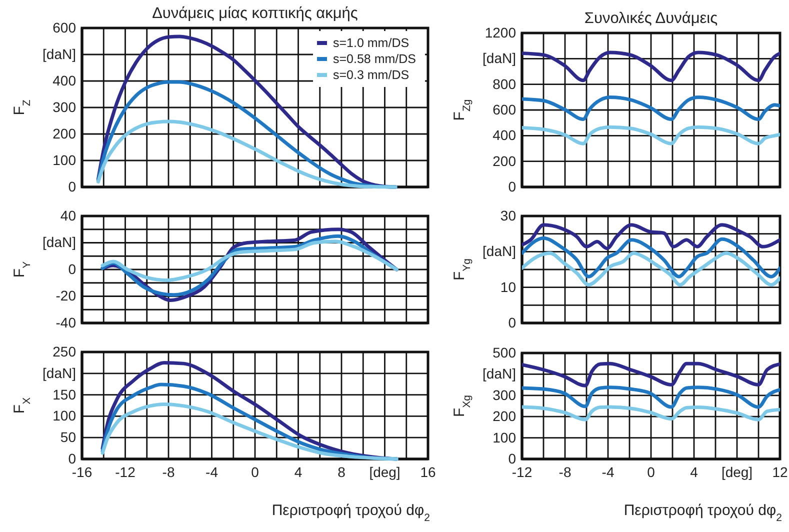 The width and height of the screenshot is (789, 532). I want to click on y-tick-label: 10, so click(508, 286).